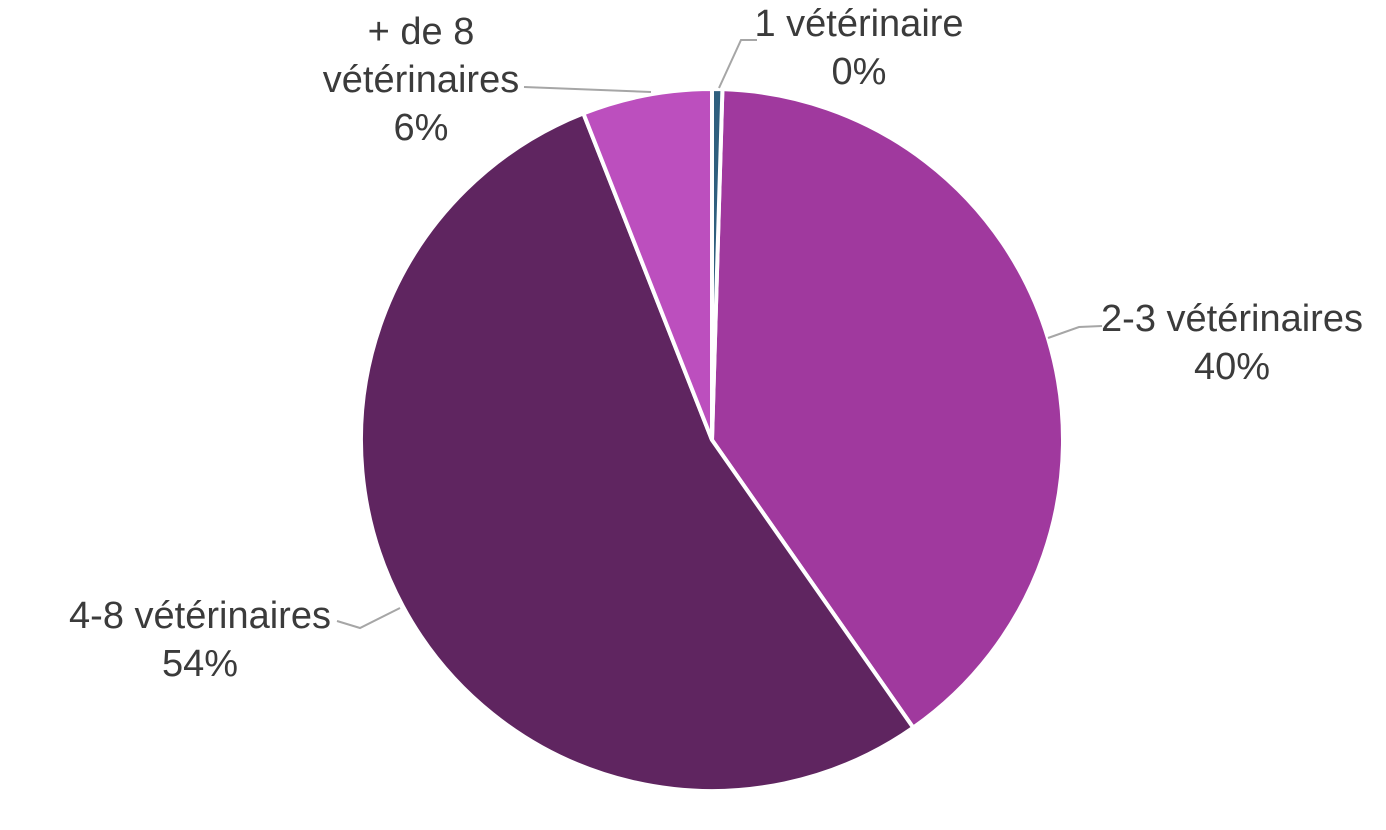 The image size is (1386, 830). What do you see at coordinates (1232, 319) in the screenshot?
I see `slice-label-text: 2-3 vétérinaires` at bounding box center [1232, 319].